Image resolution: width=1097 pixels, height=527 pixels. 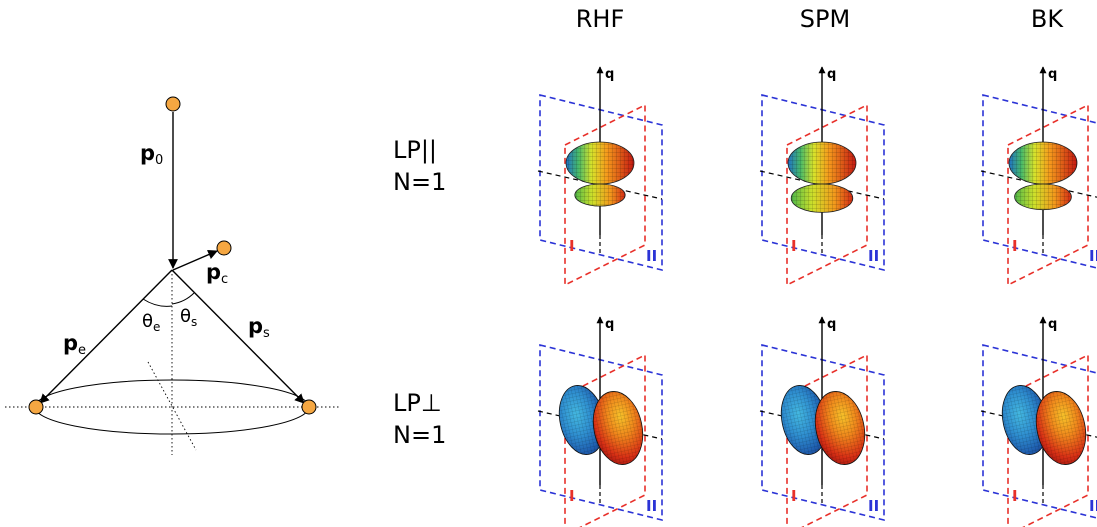 What do you see at coordinates (309, 407) in the screenshot?
I see `scattered-particle` at bounding box center [309, 407].